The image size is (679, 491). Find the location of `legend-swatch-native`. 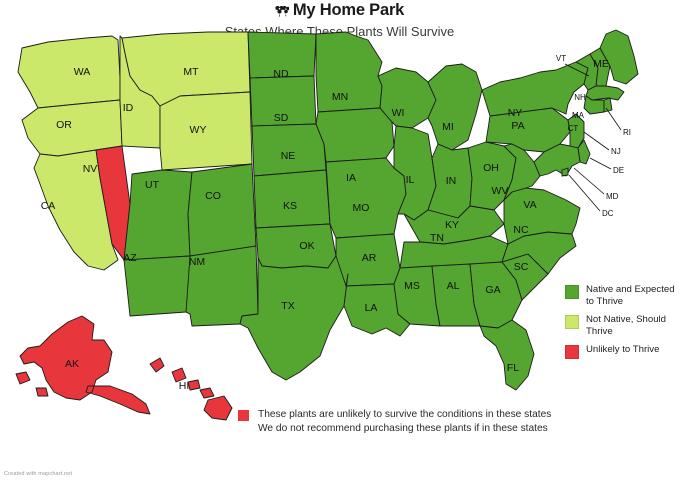

legend-swatch-native is located at coordinates (572, 292).